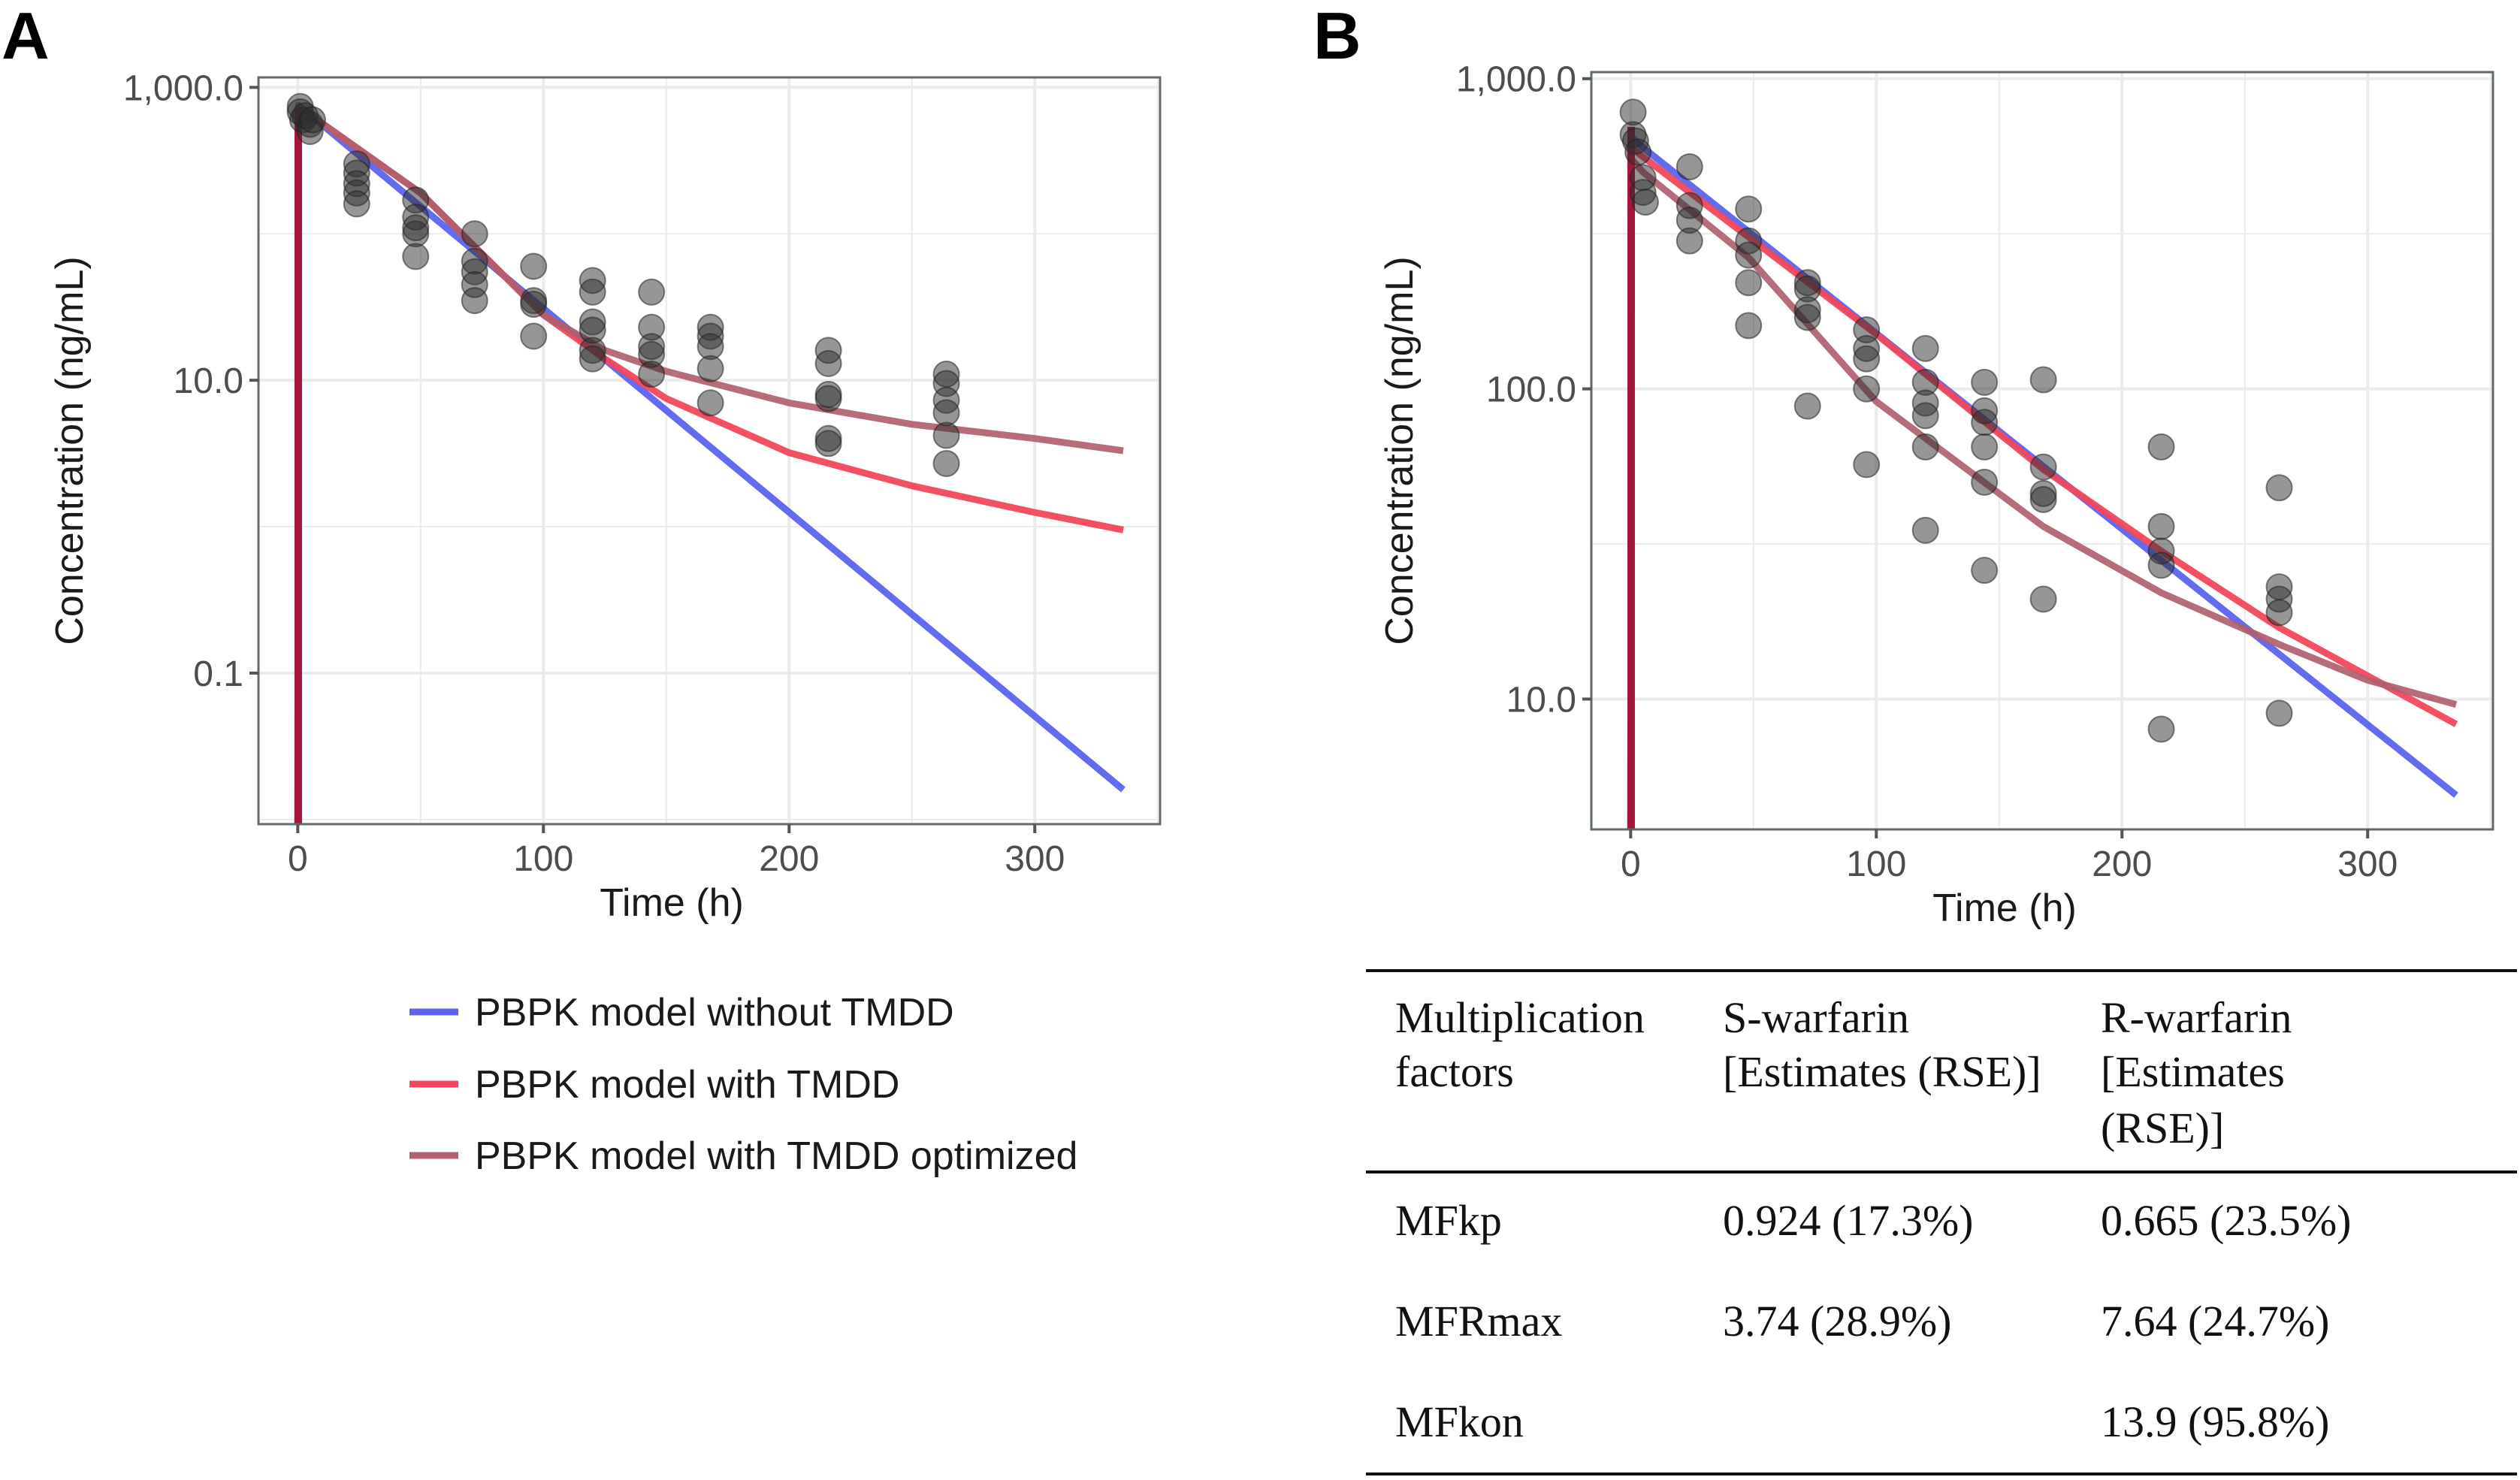 This screenshot has width=2520, height=1480. Describe the element at coordinates (298, 859) in the screenshot. I see `x-tick-label: 0` at that location.